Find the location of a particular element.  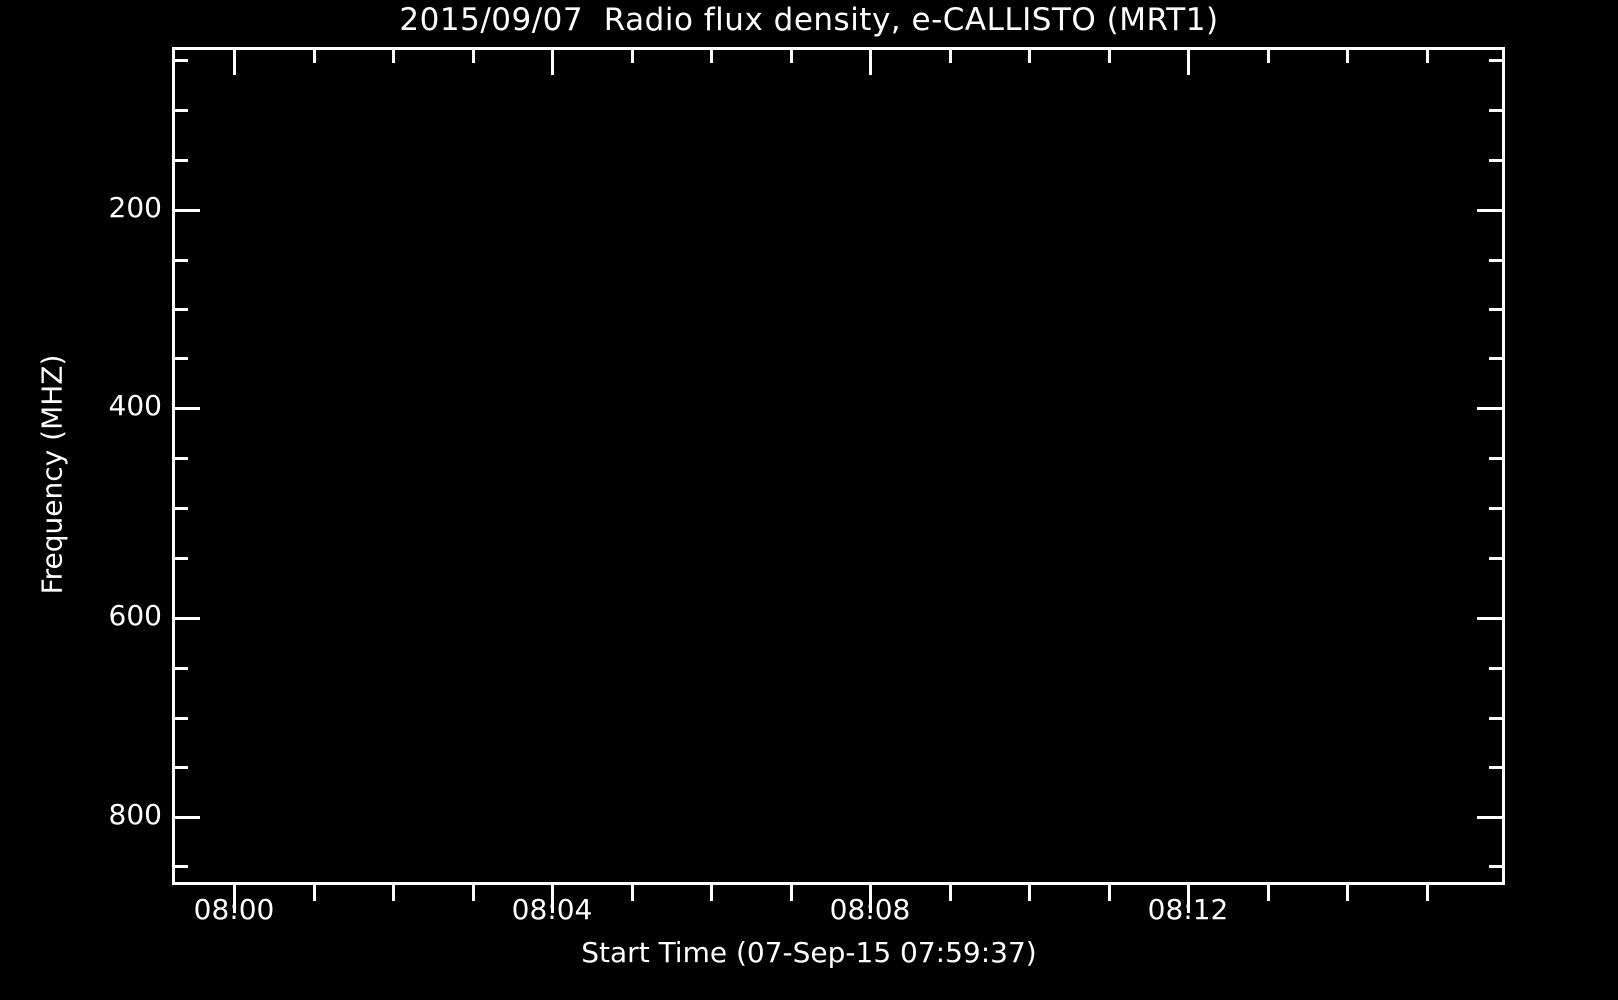

y-axis-title: Frequency (MHZ) is located at coordinates (52, 474).